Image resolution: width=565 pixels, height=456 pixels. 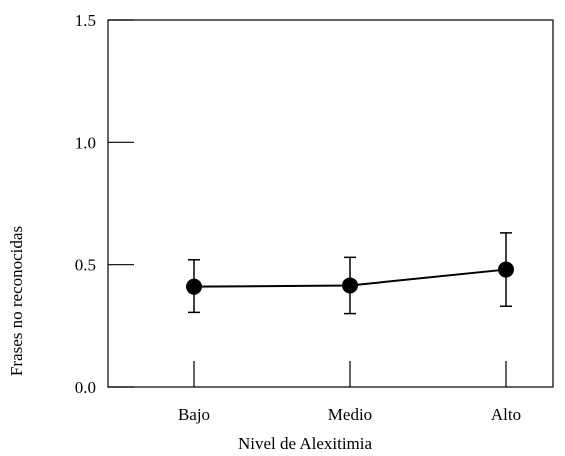 What do you see at coordinates (85, 142) in the screenshot?
I see `y-tick-label: 1.0` at bounding box center [85, 142].